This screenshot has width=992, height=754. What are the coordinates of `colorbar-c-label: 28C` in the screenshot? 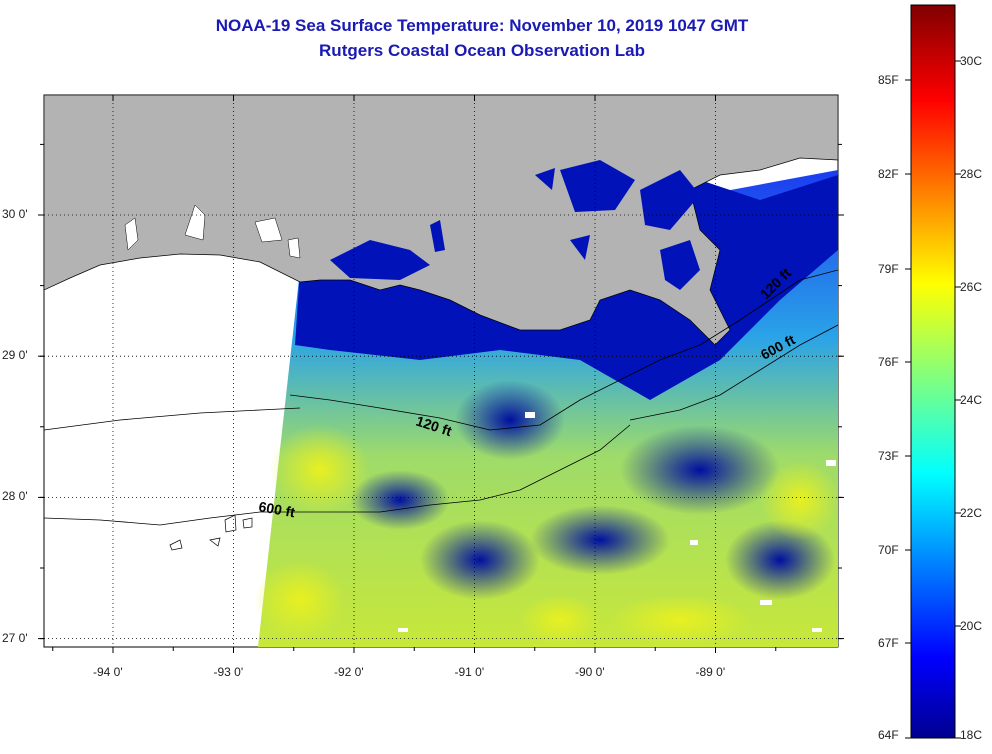 It's located at (971, 174).